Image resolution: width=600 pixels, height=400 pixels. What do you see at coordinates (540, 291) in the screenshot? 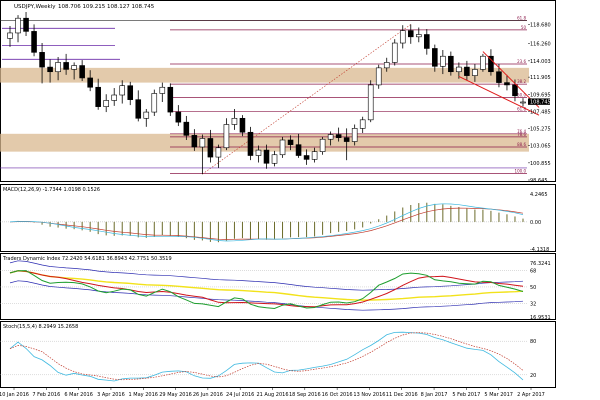
I see `tdi-axis: 76.3241 68 50 32 16.9531` at bounding box center [540, 291].